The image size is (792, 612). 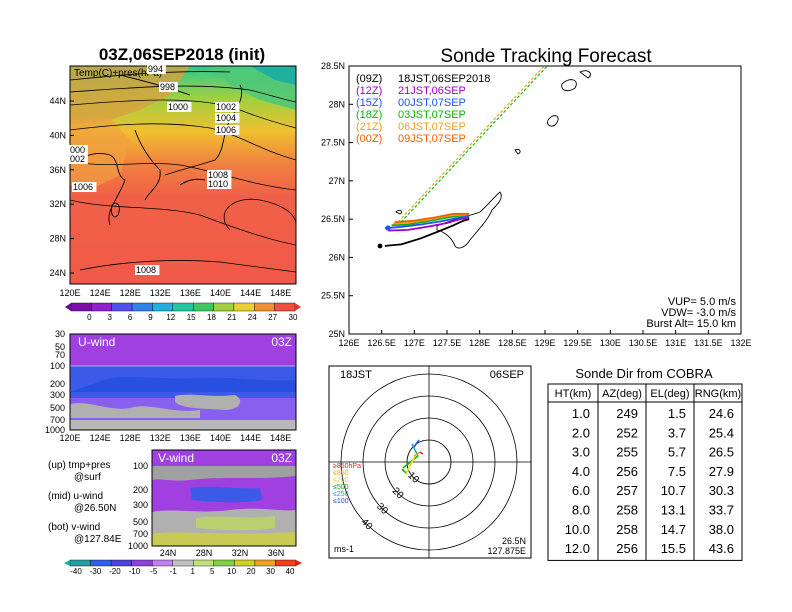 I want to click on u-wind-field, so click(x=183, y=382).